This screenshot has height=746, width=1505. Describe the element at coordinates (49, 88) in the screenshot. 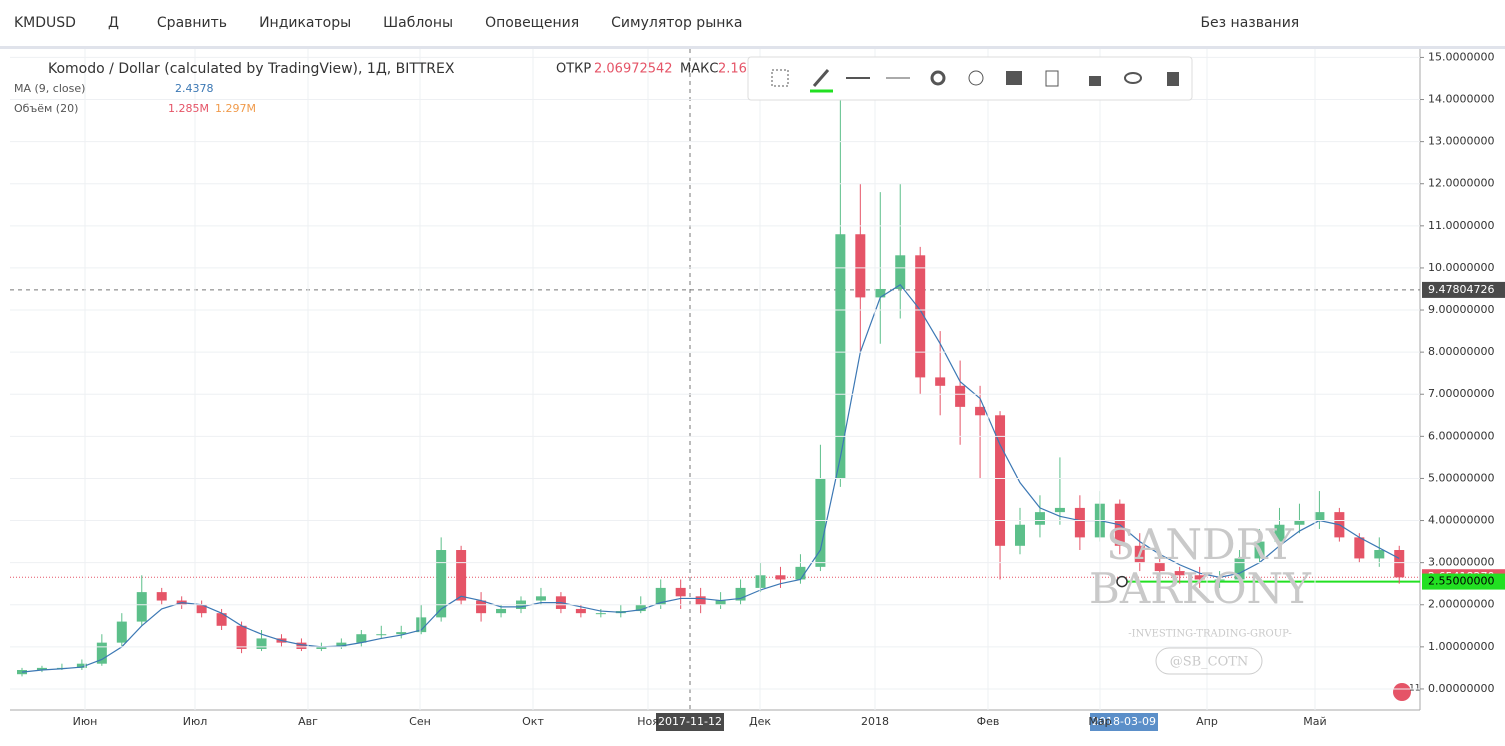

I see `ma-name: MA (9, close)` at that location.